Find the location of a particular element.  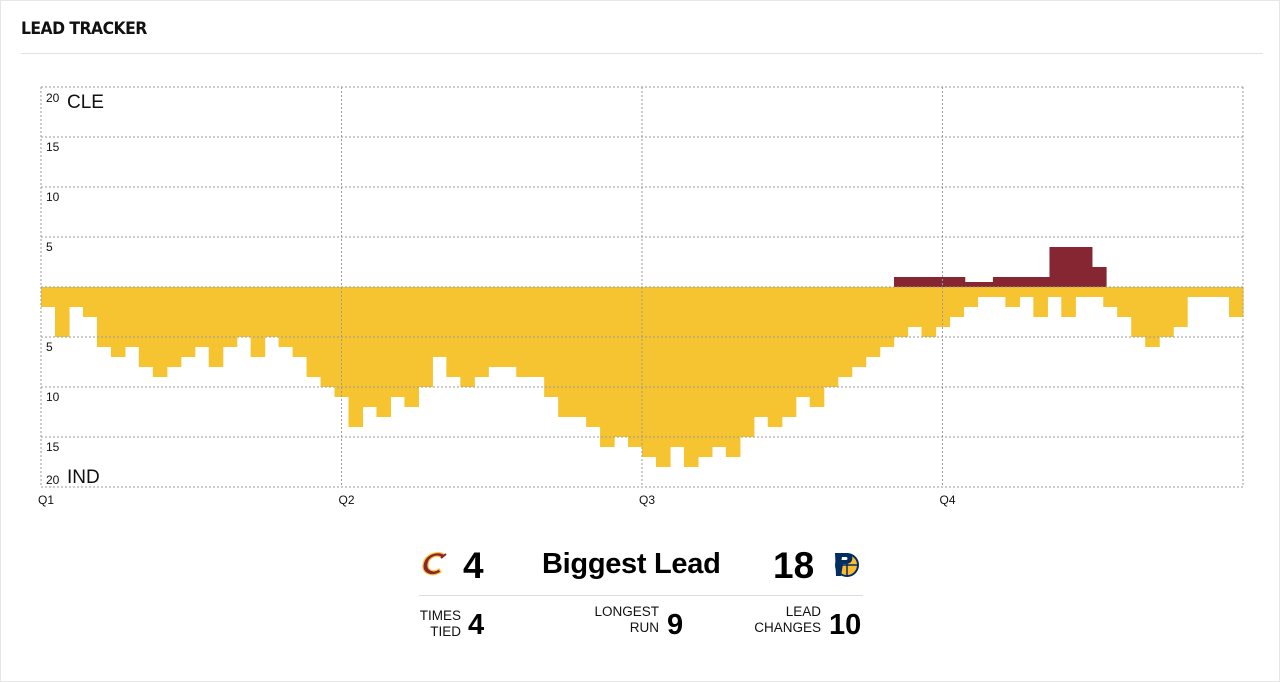

x-tick-label: Q3 is located at coordinates (647, 500).